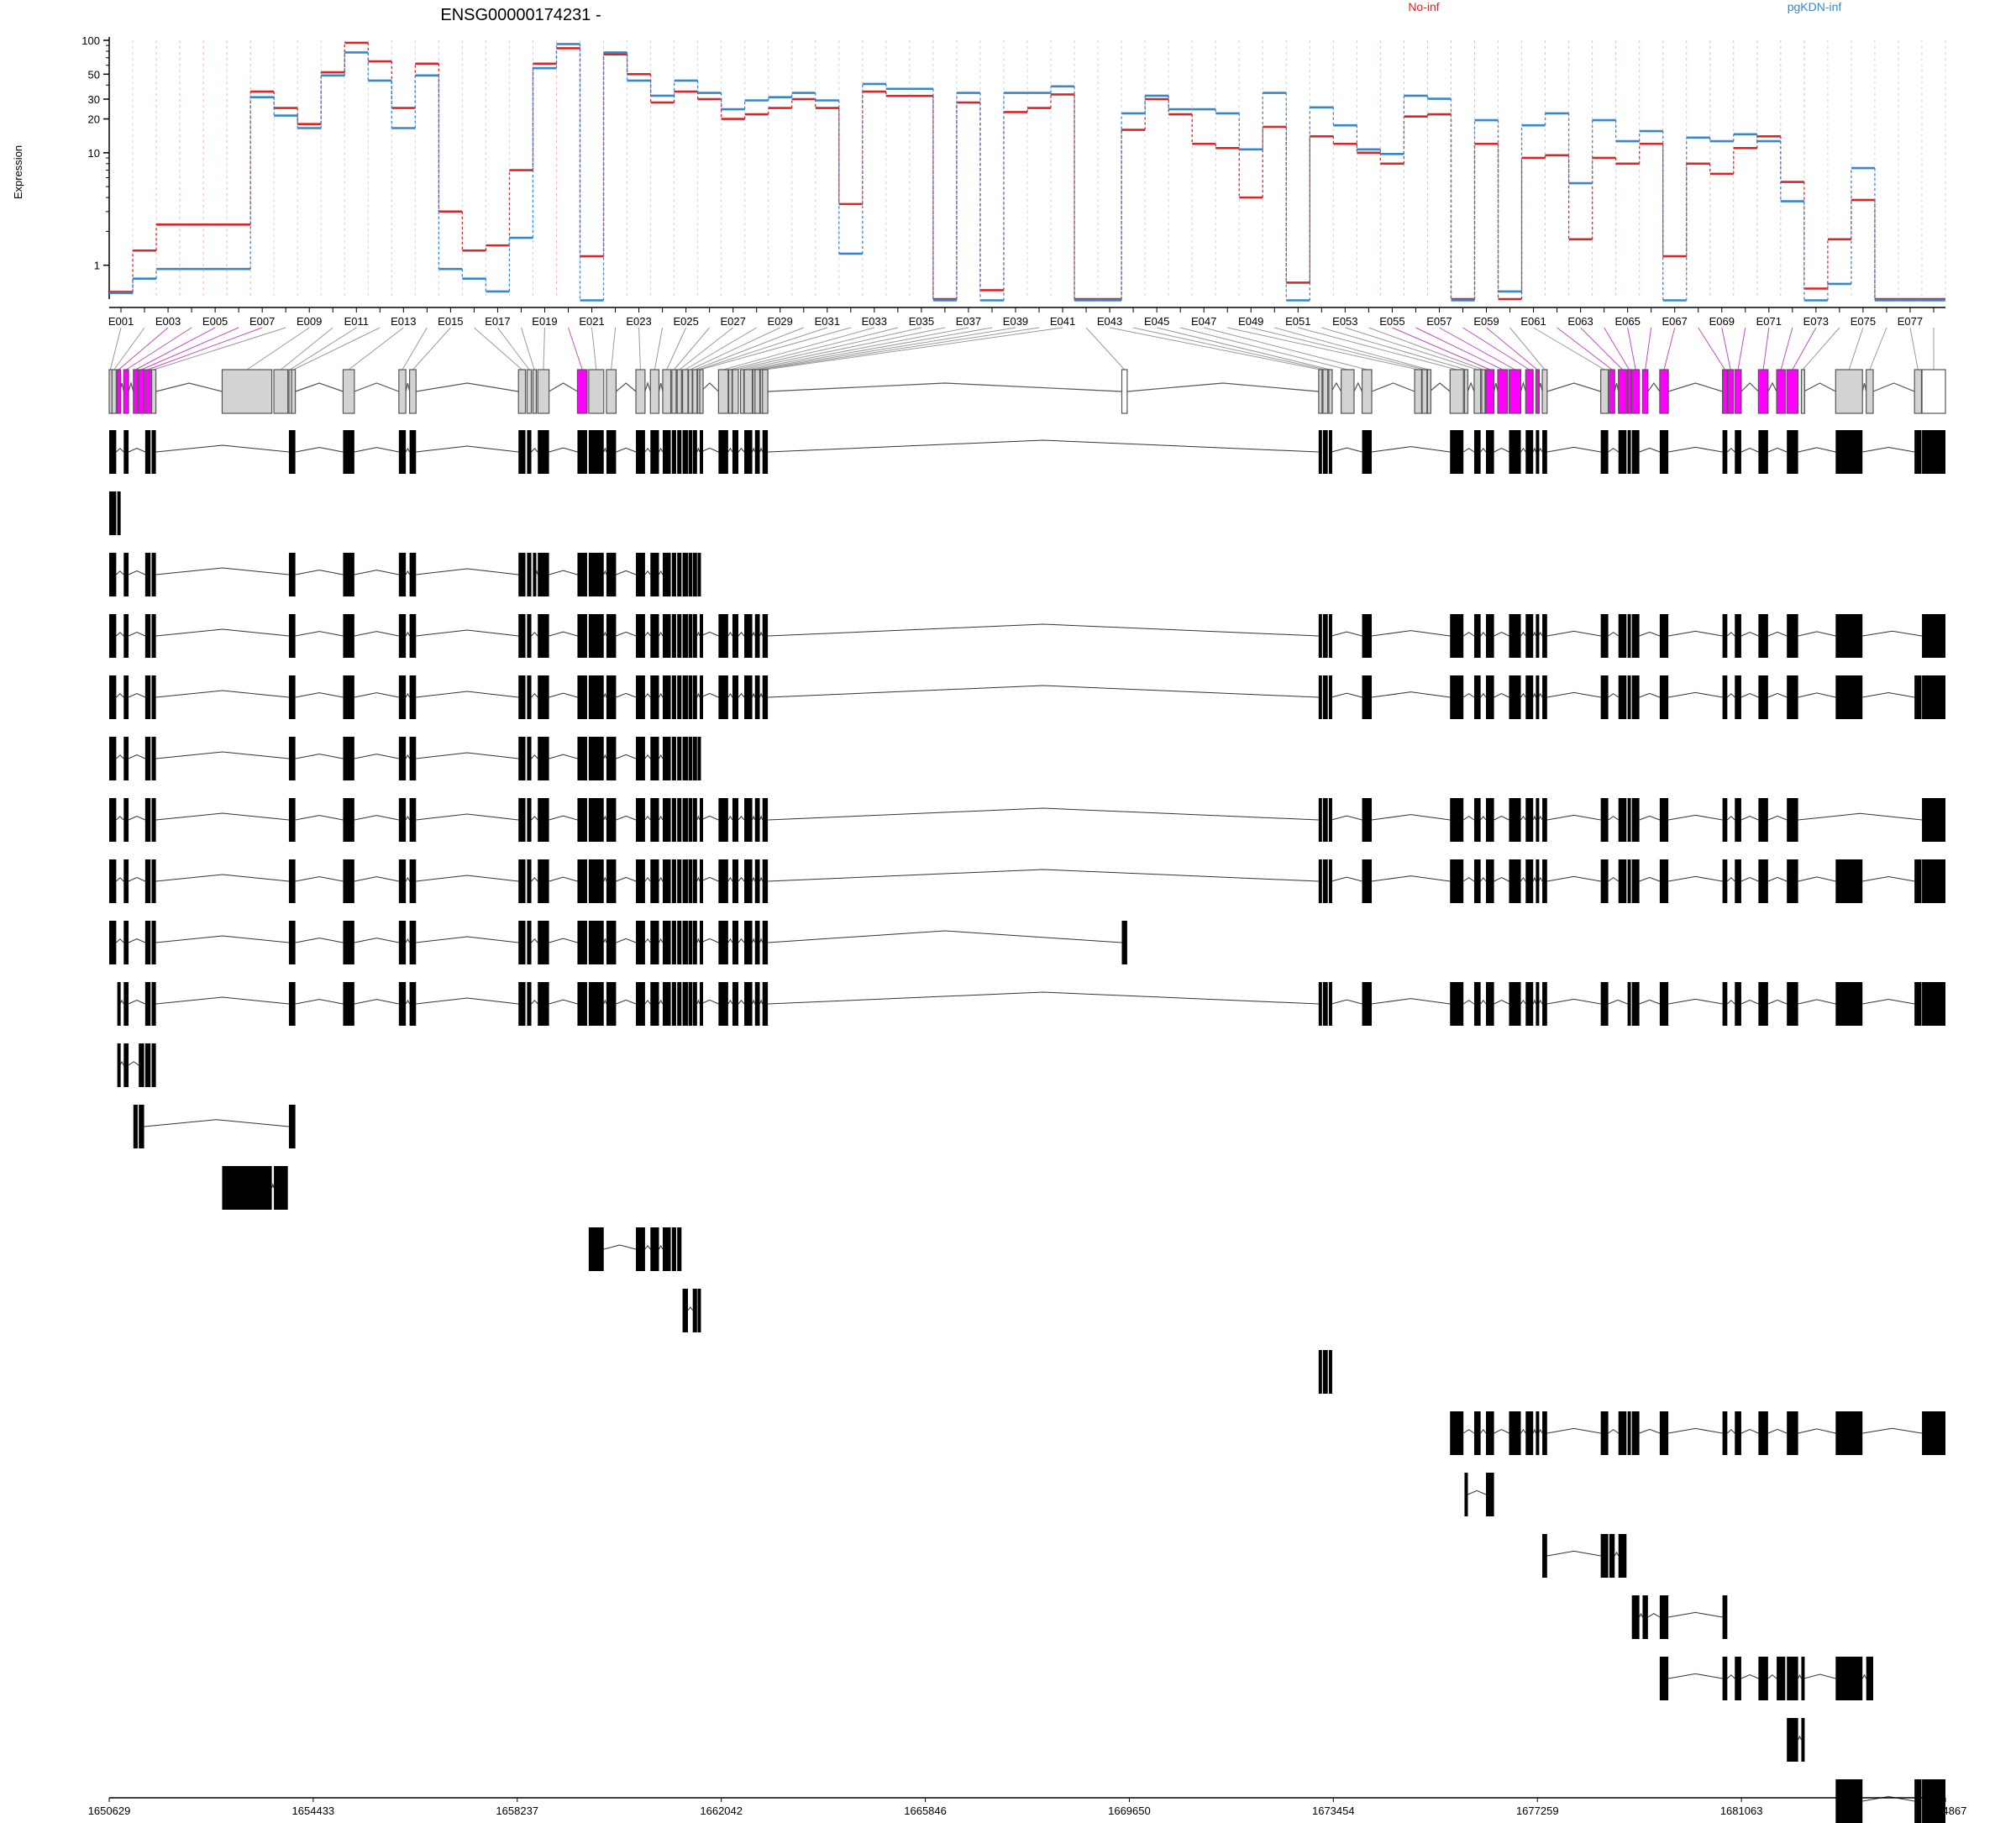 Image resolution: width=2016 pixels, height=1823 pixels. I want to click on x-tick-label: E021, so click(591, 321).